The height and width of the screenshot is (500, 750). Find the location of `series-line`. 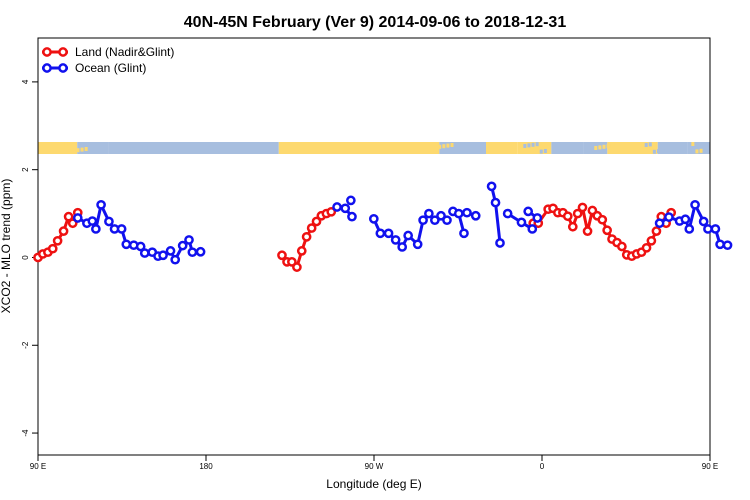

series-line is located at coordinates (496, 215).